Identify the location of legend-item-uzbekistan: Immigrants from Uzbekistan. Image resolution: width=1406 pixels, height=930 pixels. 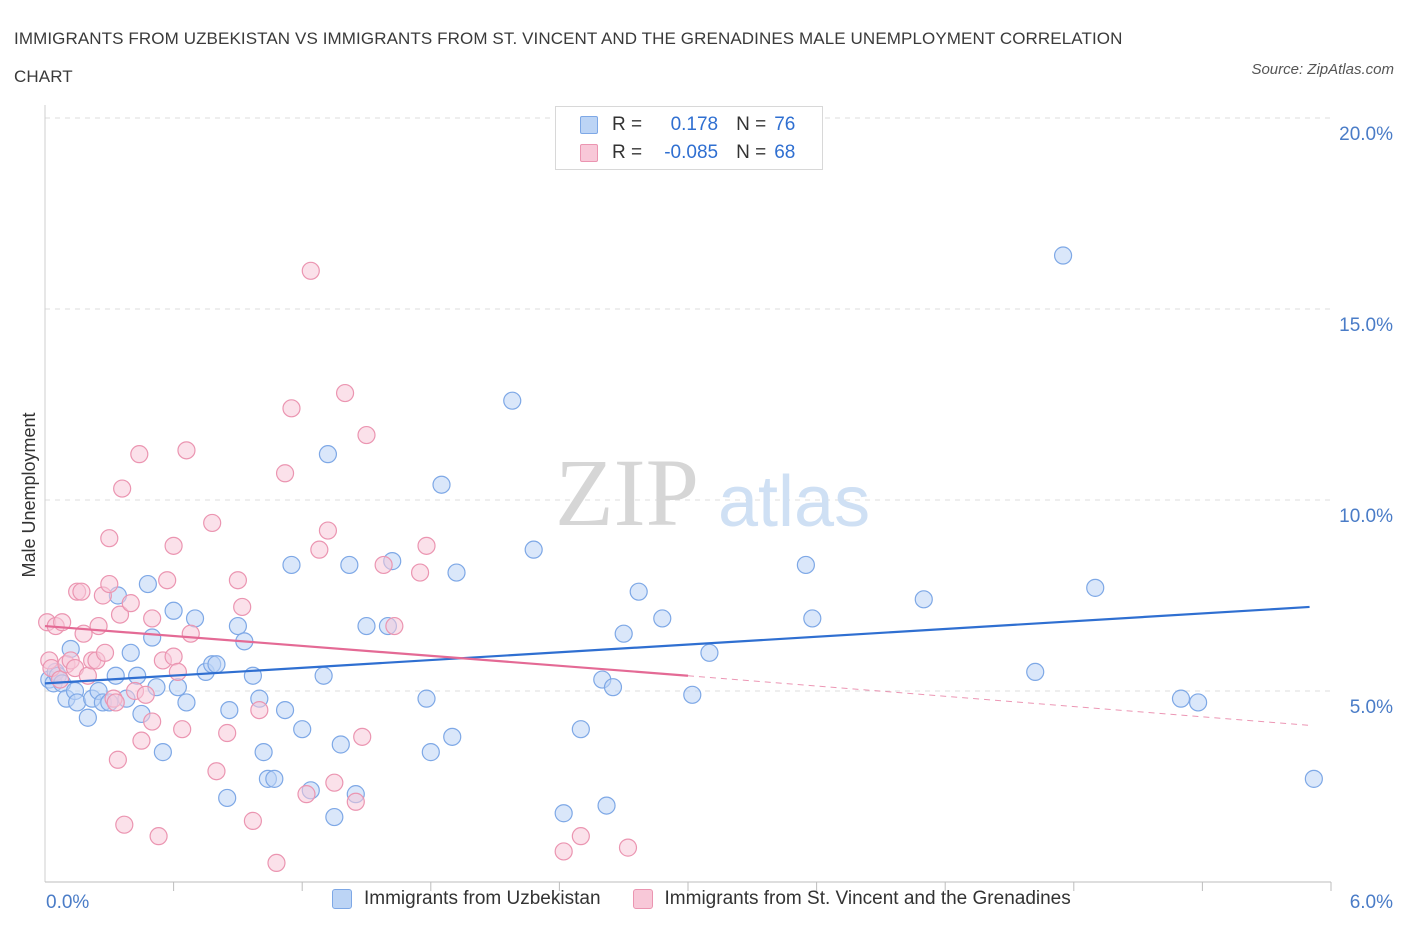
(466, 899).